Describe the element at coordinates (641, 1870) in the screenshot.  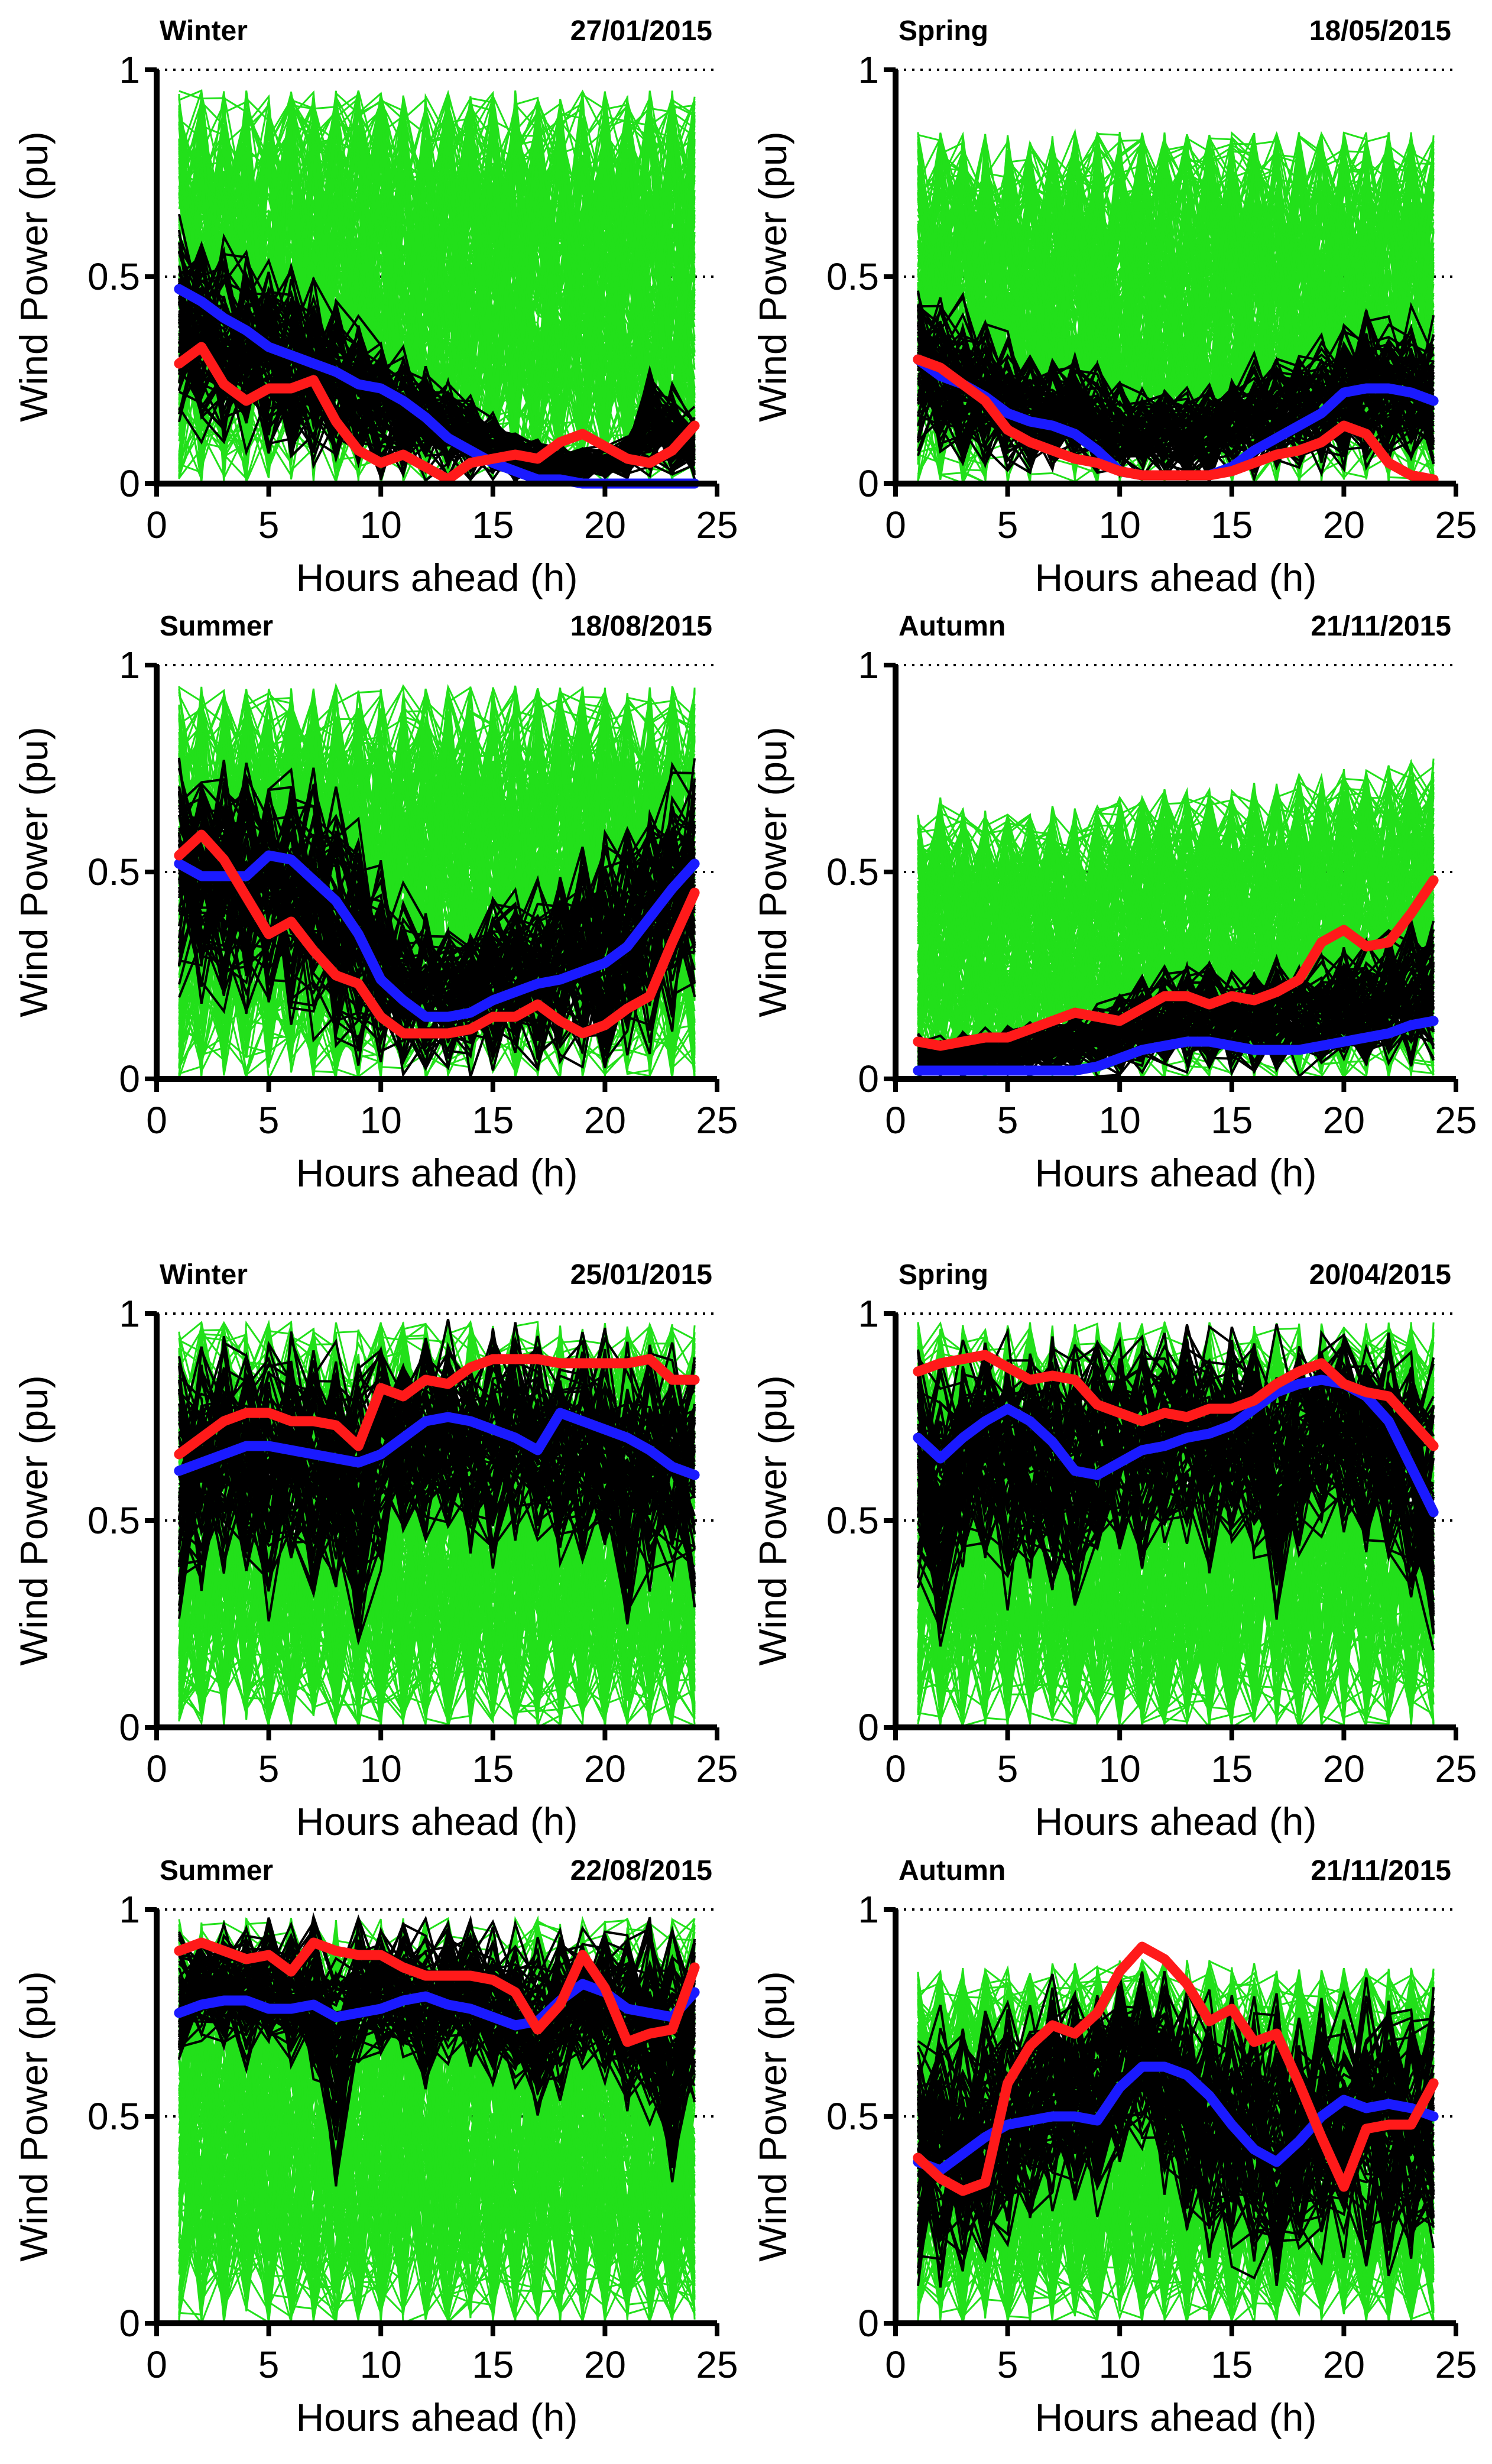
I see `panel-date-label: 22/08/2015` at that location.